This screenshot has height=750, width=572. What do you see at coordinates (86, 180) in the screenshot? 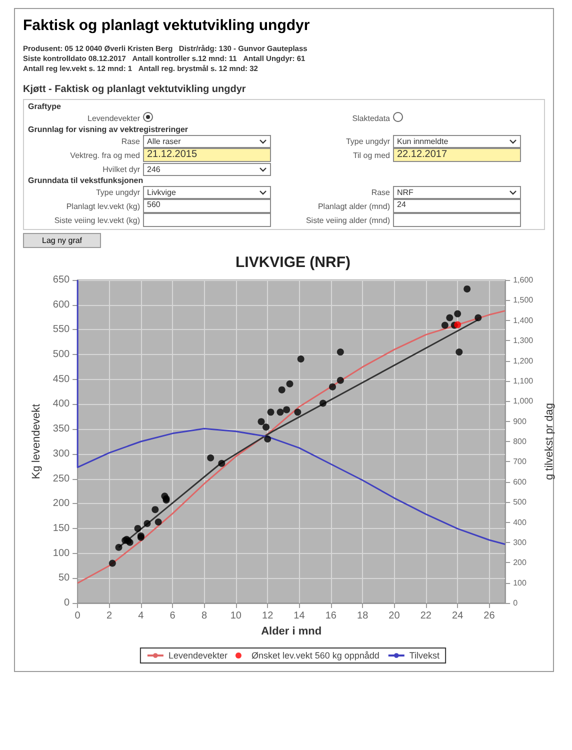
I see `text: Grunndata til vekstfunksjonen` at bounding box center [86, 180].